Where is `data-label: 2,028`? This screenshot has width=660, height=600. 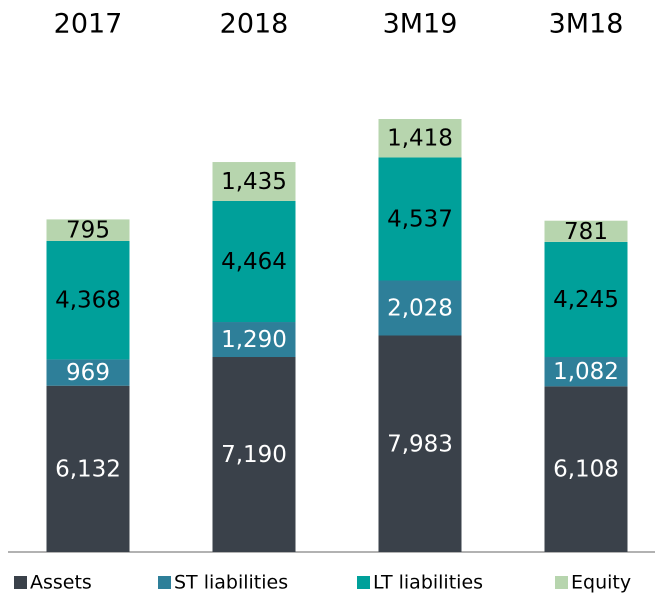 data-label: 2,028 is located at coordinates (420, 309).